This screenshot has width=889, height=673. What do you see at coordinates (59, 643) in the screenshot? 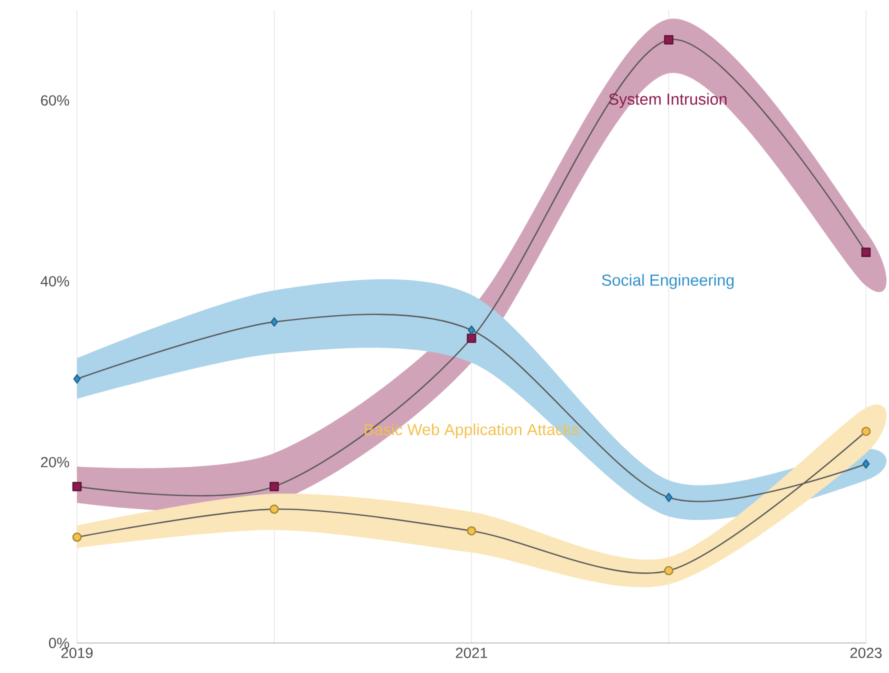
I see `y-tick-label: 0%` at bounding box center [59, 643].